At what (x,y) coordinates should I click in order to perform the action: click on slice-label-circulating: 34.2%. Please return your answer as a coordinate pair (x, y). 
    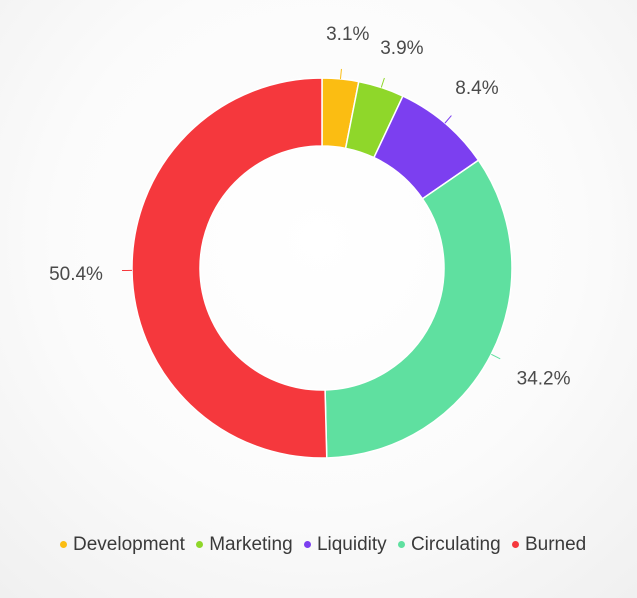
    Looking at the image, I should click on (544, 379).